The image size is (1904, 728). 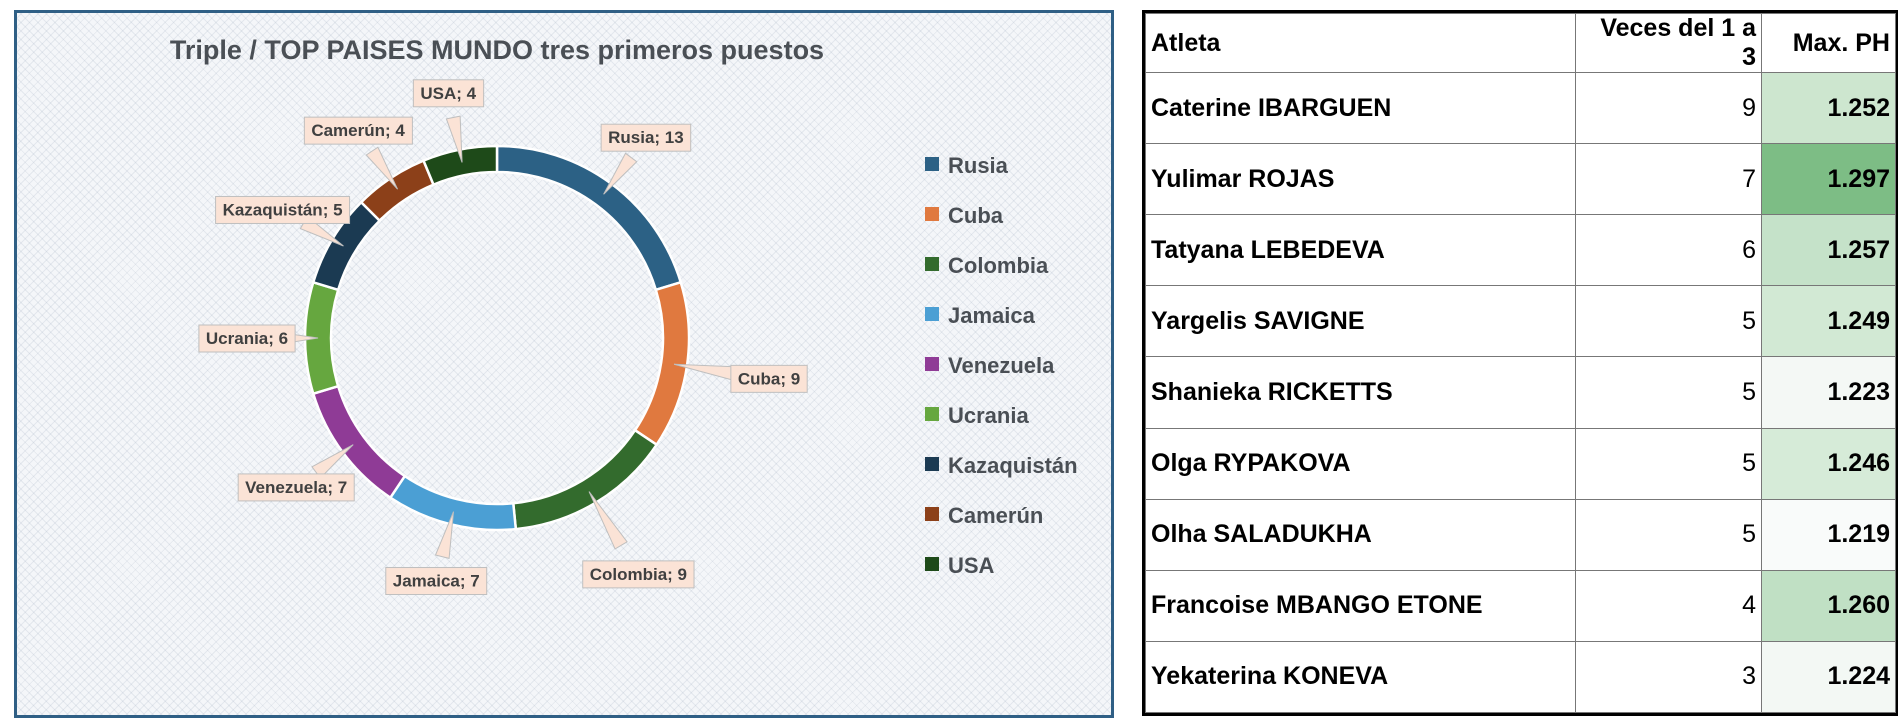 What do you see at coordinates (296, 473) in the screenshot?
I see `data-label-venezuela: Venezuela; 7` at bounding box center [296, 473].